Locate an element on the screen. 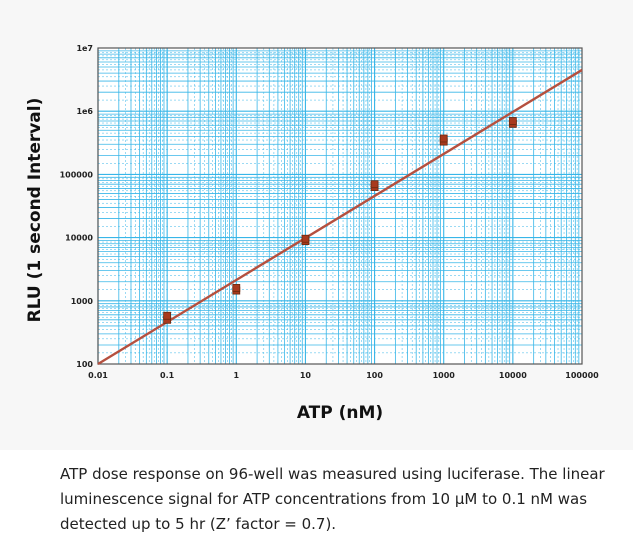 The height and width of the screenshot is (540, 633). y-tick-label: 10000 is located at coordinates (79, 238).